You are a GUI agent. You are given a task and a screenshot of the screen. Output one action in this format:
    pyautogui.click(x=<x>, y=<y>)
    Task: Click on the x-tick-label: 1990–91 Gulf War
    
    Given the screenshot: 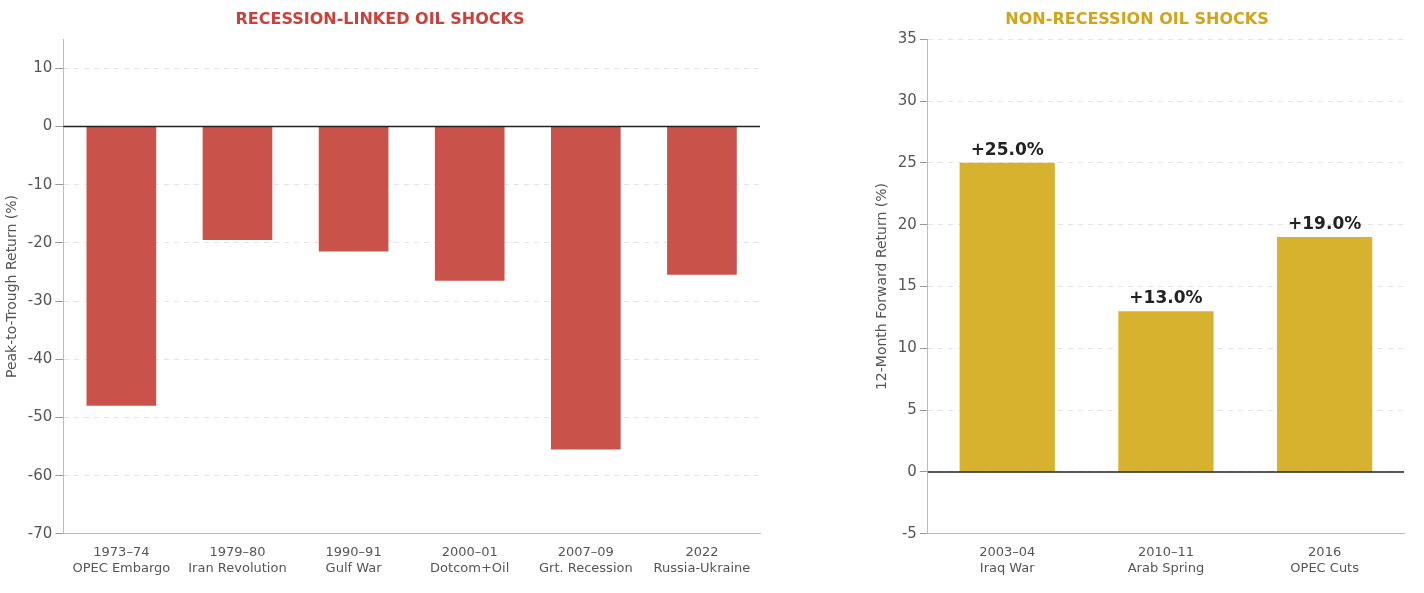 What is the action you would take?
    pyautogui.click(x=354, y=559)
    